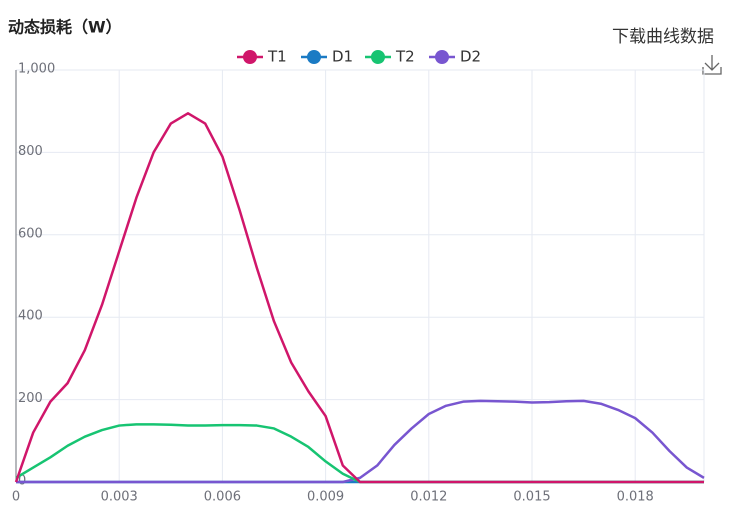 This screenshot has width=730, height=512. What do you see at coordinates (30, 151) in the screenshot?
I see `y-tick-label: 800` at bounding box center [30, 151].